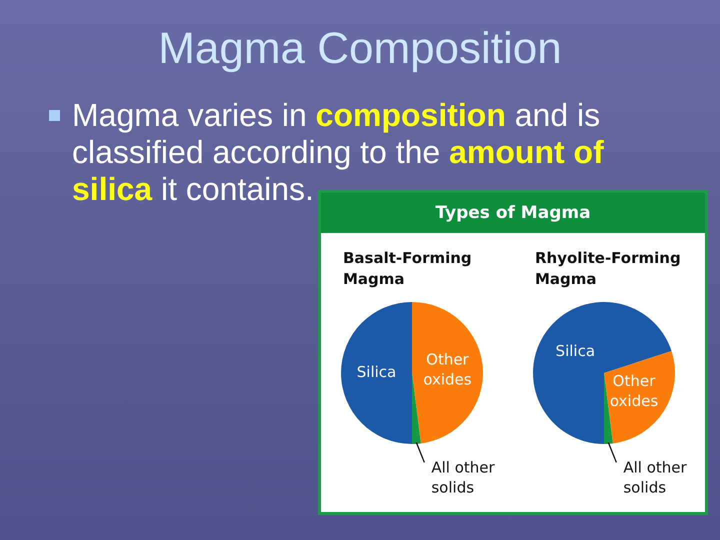 The image size is (720, 540). Describe the element at coordinates (513, 213) in the screenshot. I see `text: Types of Magma` at that location.